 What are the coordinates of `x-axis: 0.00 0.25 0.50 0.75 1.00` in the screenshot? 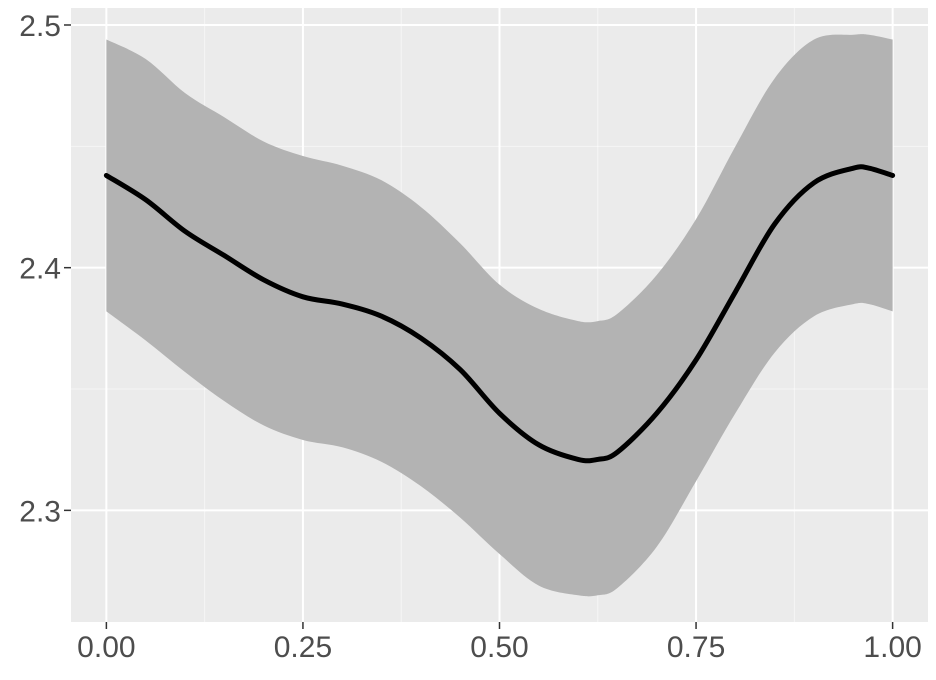 It's located at (499, 643).